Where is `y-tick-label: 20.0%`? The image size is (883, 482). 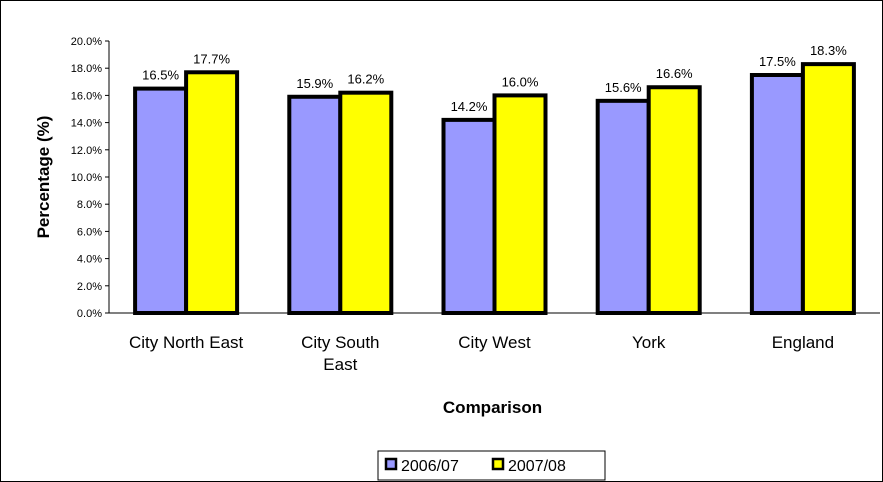
y-tick-label: 20.0% is located at coordinates (86, 42).